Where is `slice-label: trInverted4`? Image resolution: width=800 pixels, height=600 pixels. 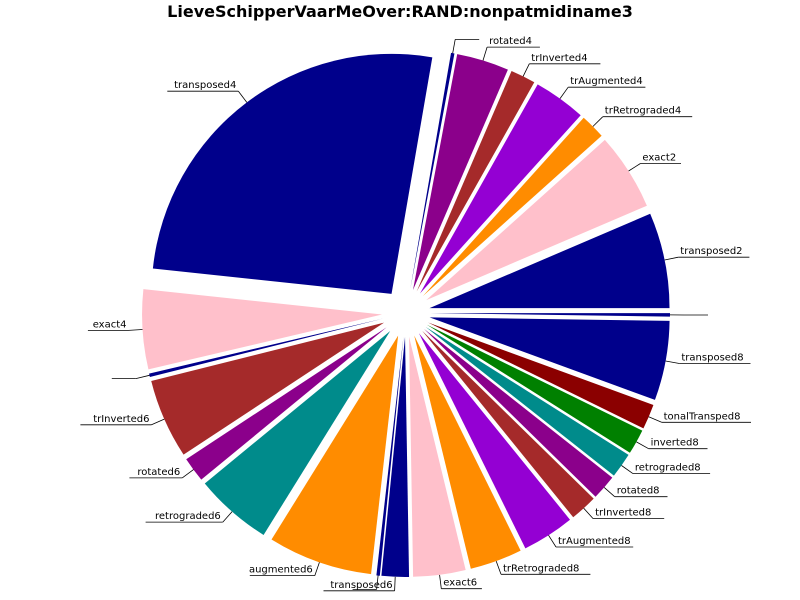
slice-label: trInverted4 is located at coordinates (559, 58).